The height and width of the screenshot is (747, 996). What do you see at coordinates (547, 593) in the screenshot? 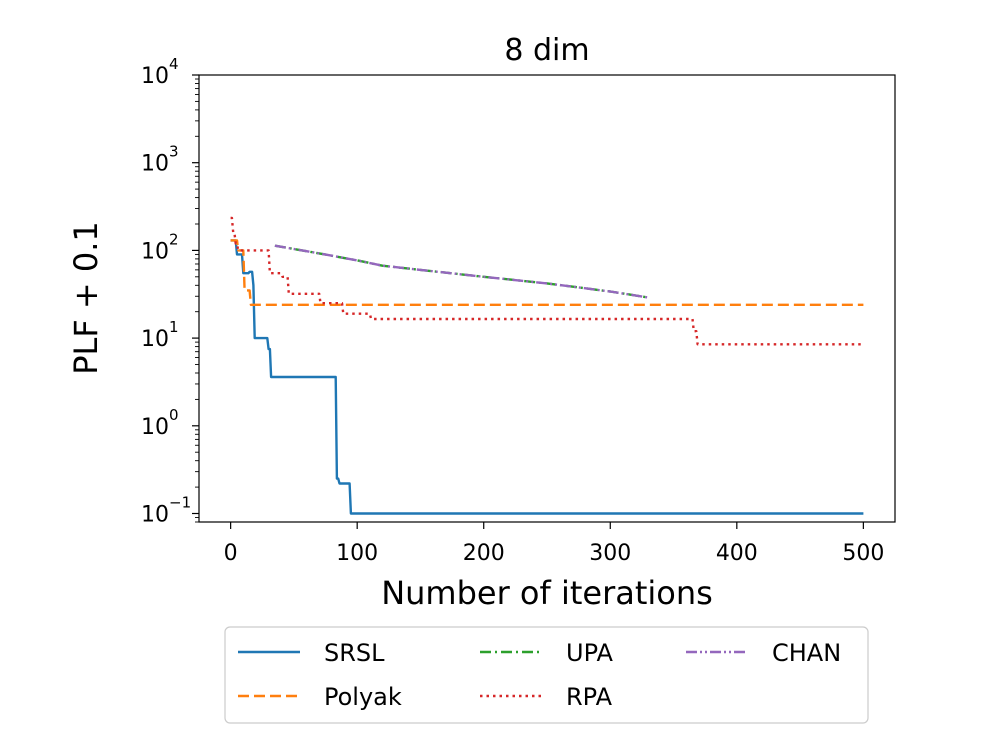
I see `x-axis-label: Number of iterations` at bounding box center [547, 593].